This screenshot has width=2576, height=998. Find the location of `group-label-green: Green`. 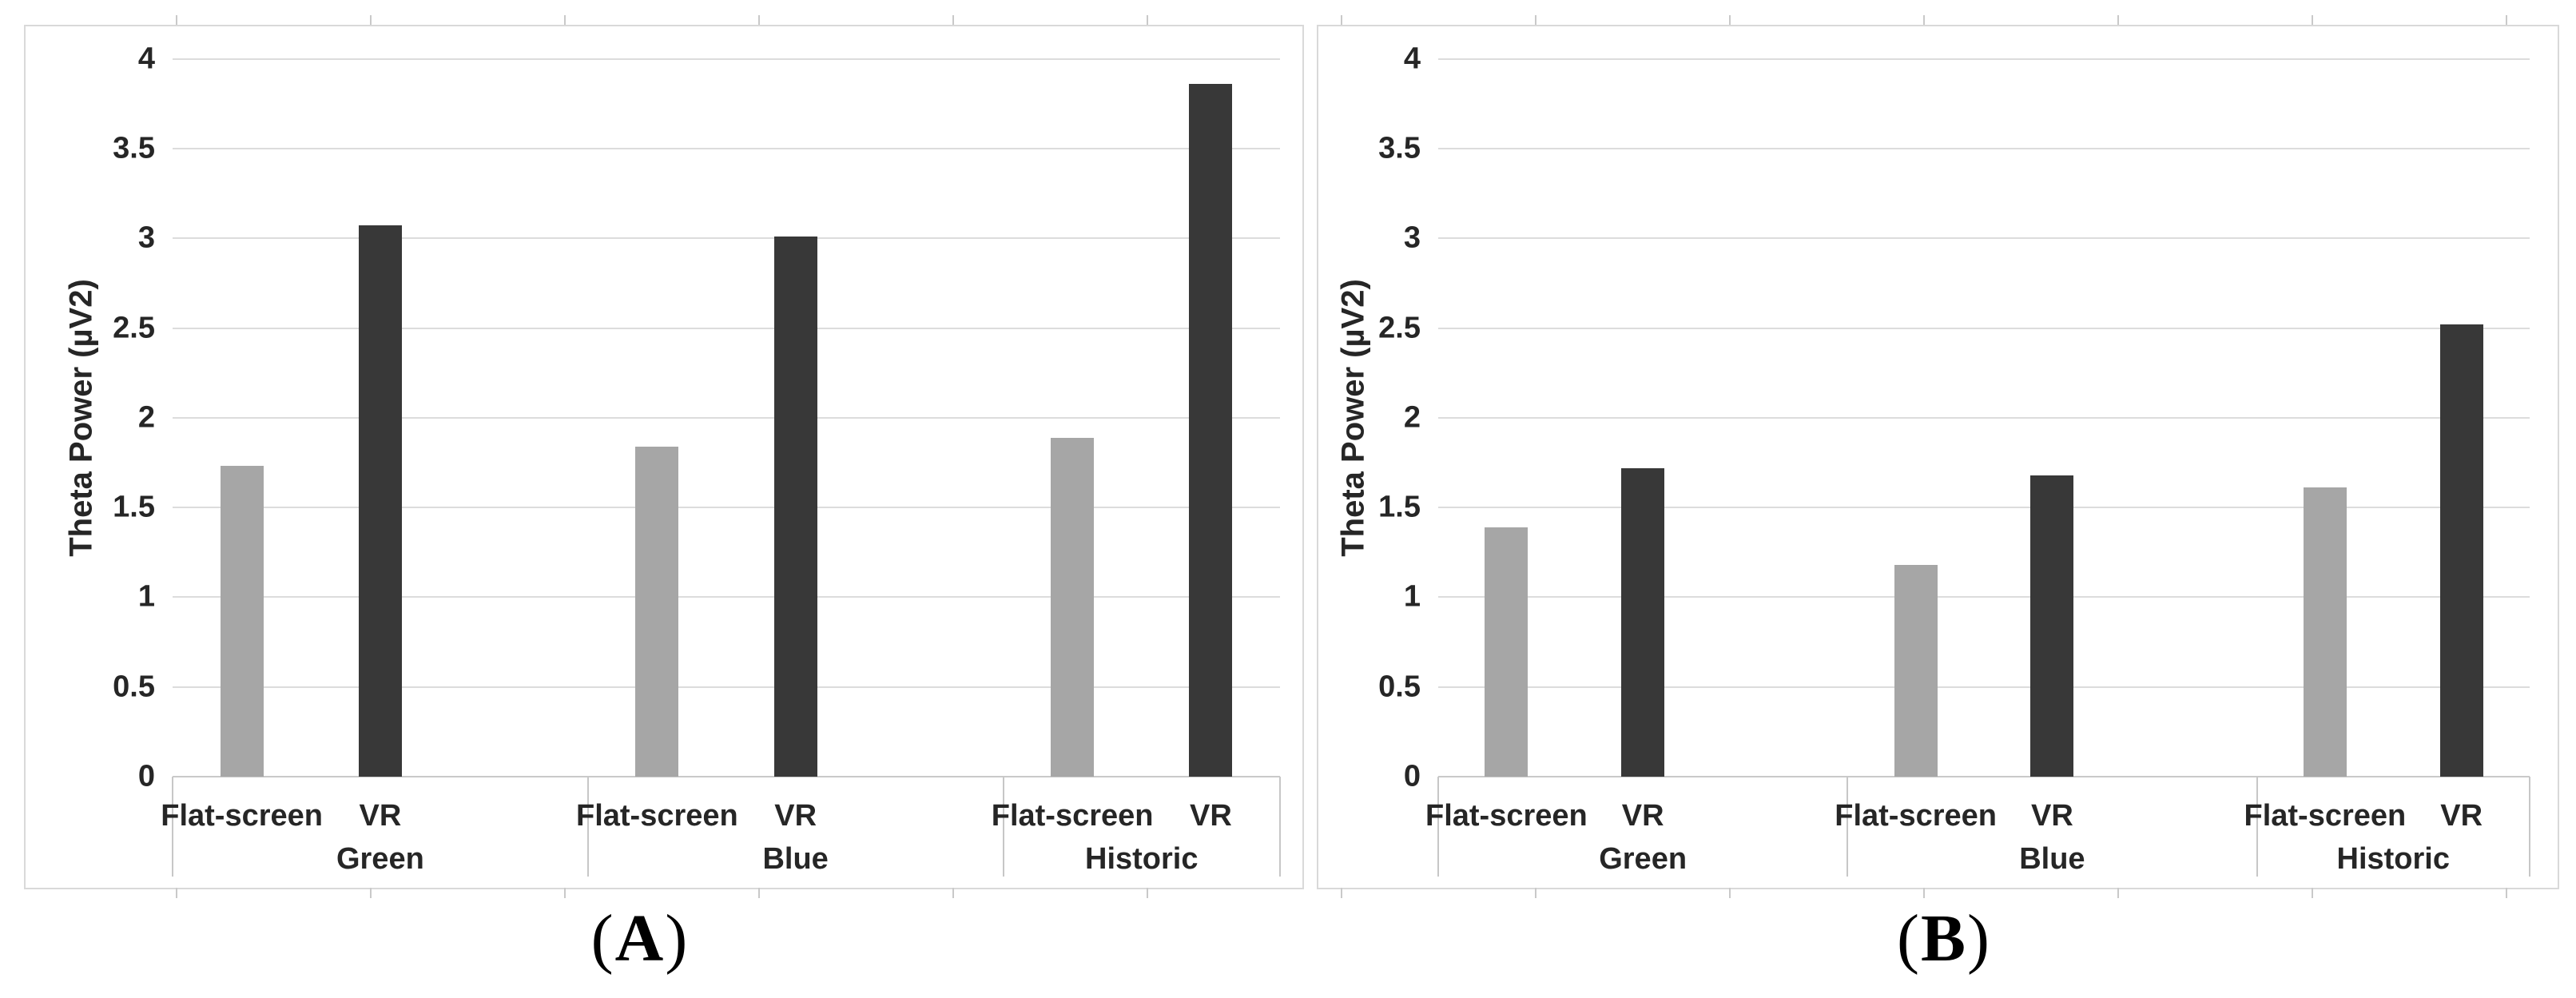

group-label-green: Green is located at coordinates (380, 859).